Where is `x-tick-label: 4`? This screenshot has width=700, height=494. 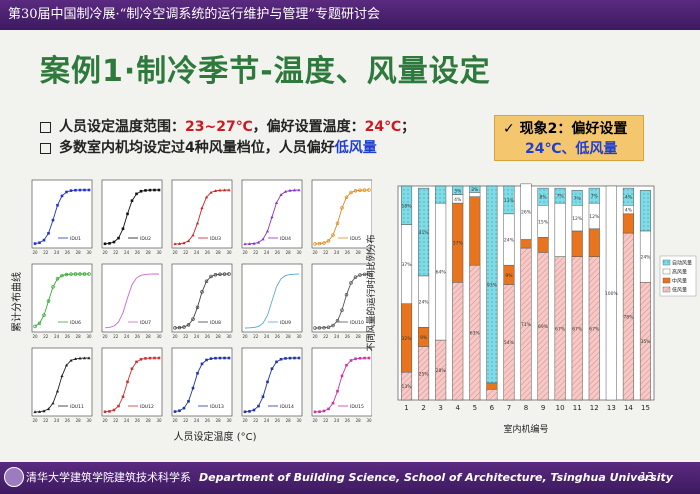 x-tick-label: 4 is located at coordinates (457, 408).